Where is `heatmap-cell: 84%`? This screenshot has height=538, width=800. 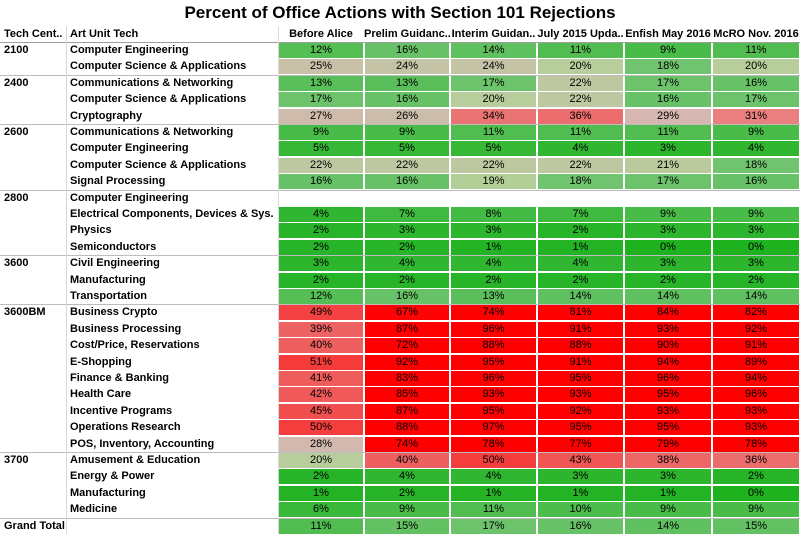 heatmap-cell: 84% is located at coordinates (668, 313).